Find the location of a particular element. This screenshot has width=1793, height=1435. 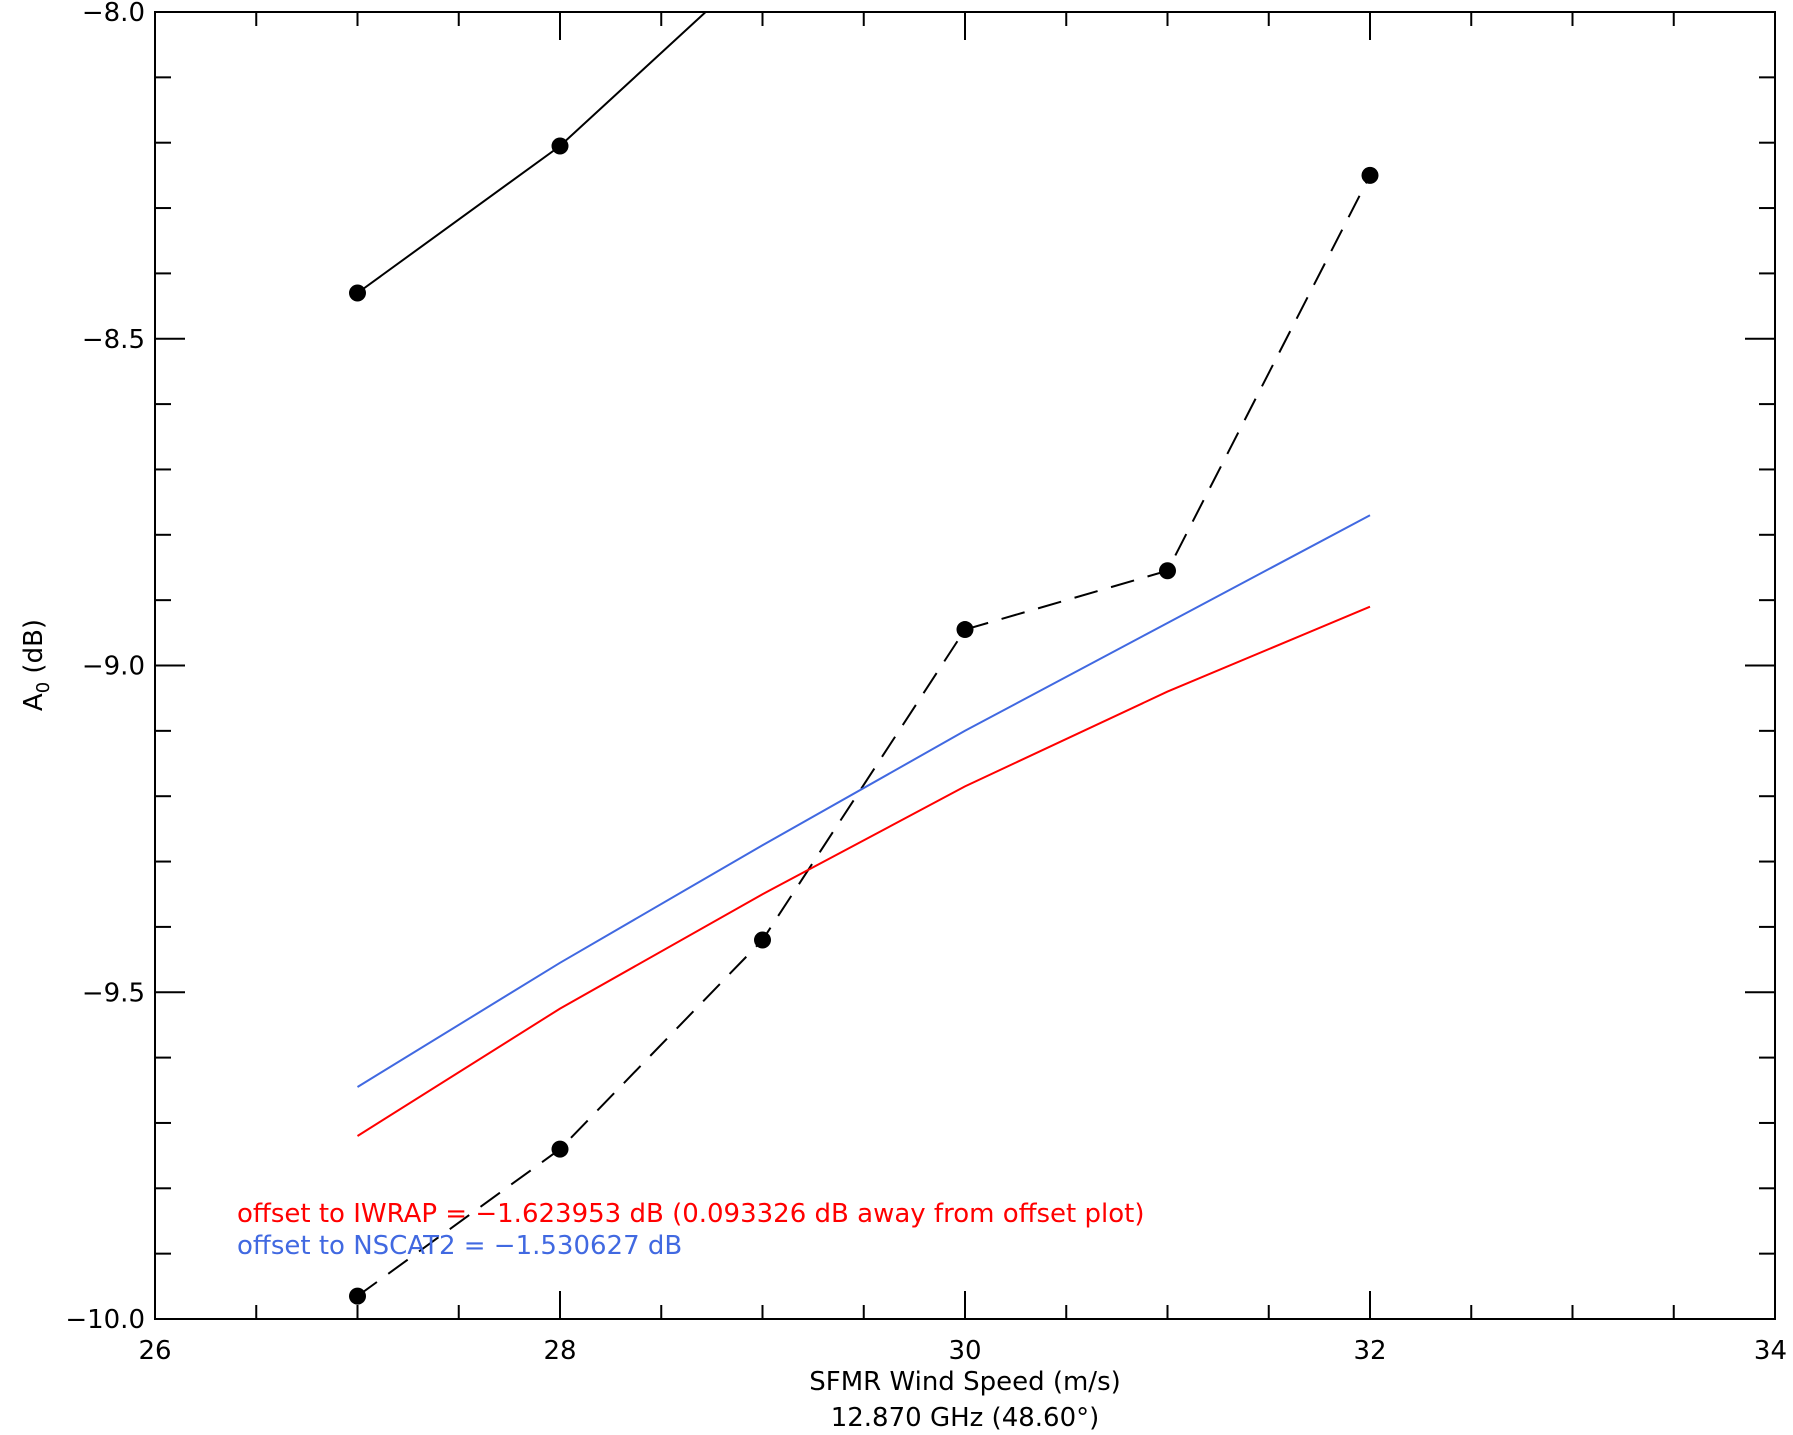

y-tick-label: −8.0 is located at coordinates (113, 14).